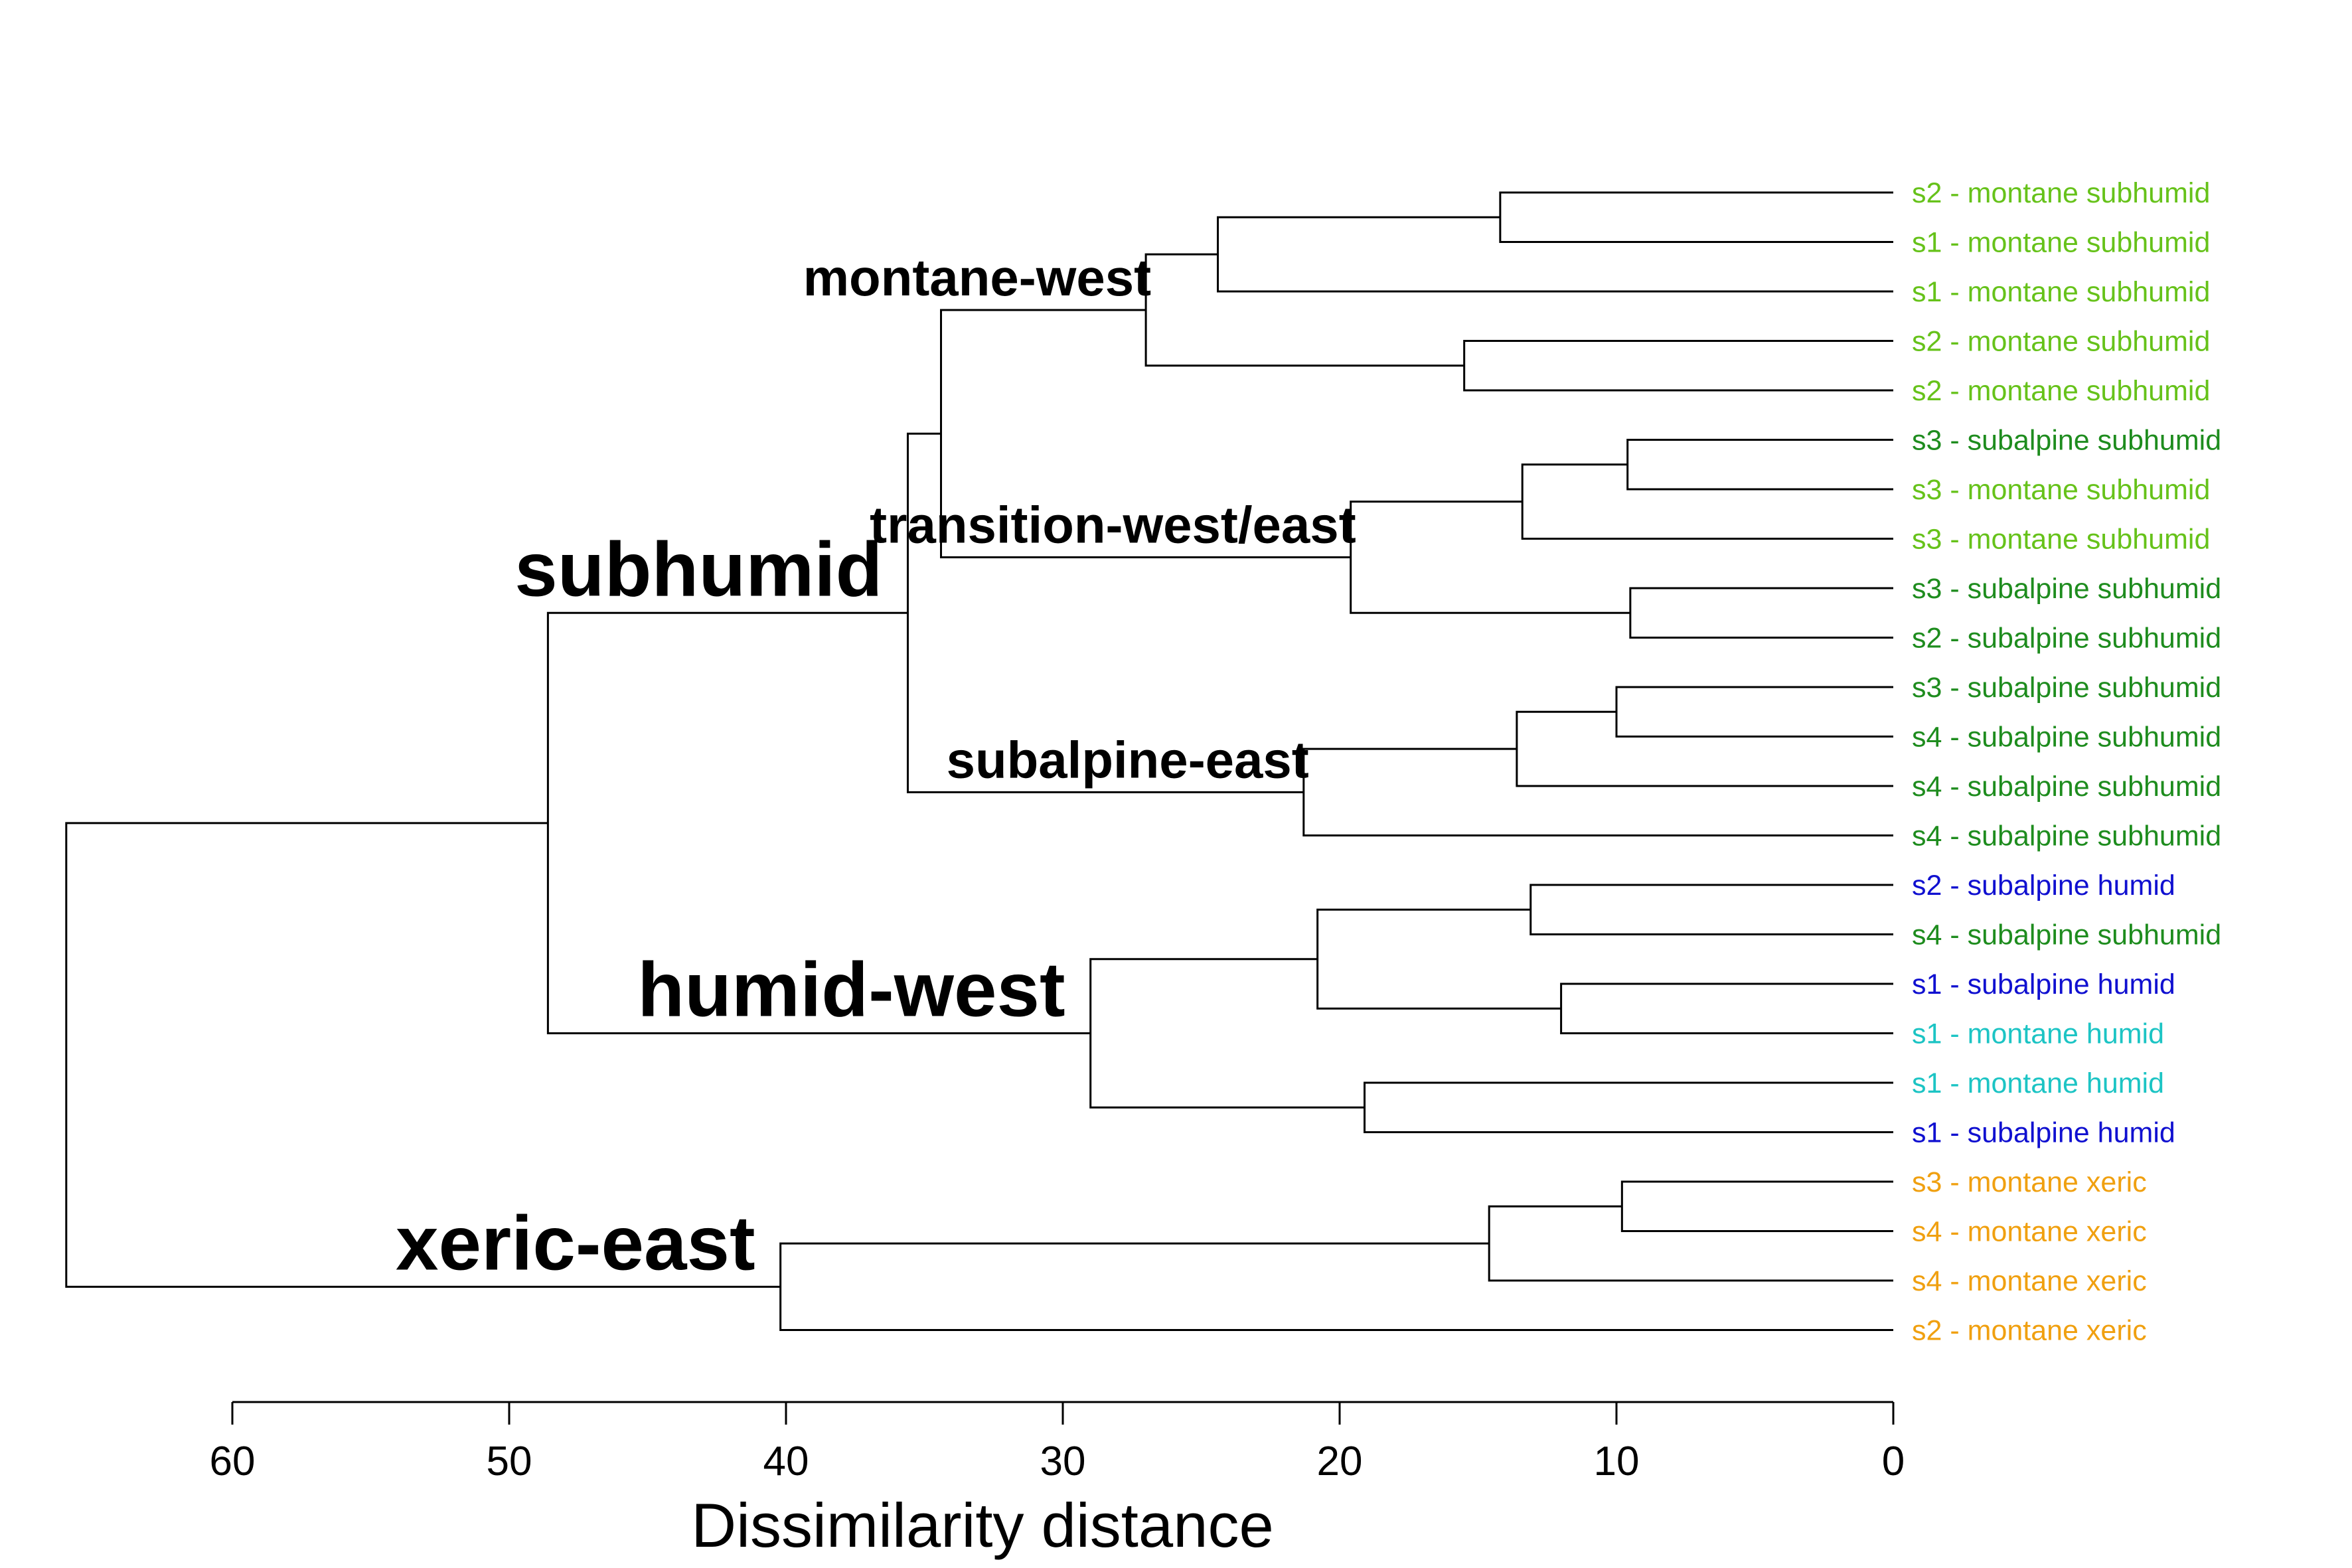 The height and width of the screenshot is (1568, 2352). Describe the element at coordinates (1894, 1462) in the screenshot. I see `x-tick-label: 0` at that location.